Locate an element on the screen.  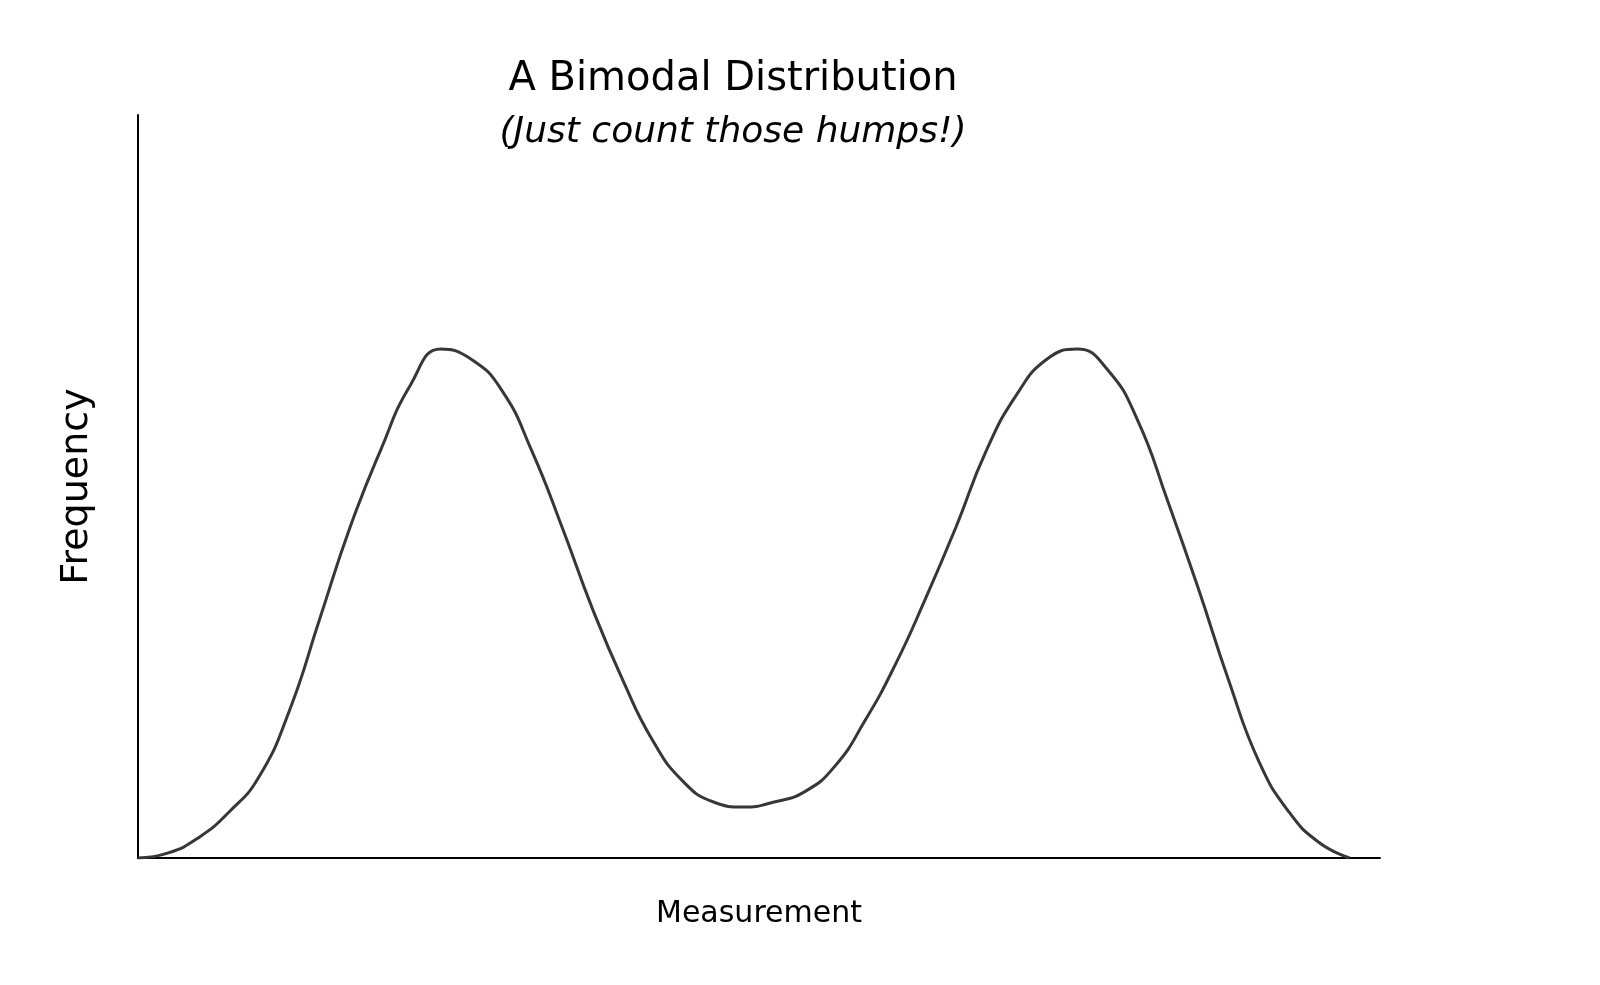
x-axis-title: Measurement is located at coordinates (759, 911).